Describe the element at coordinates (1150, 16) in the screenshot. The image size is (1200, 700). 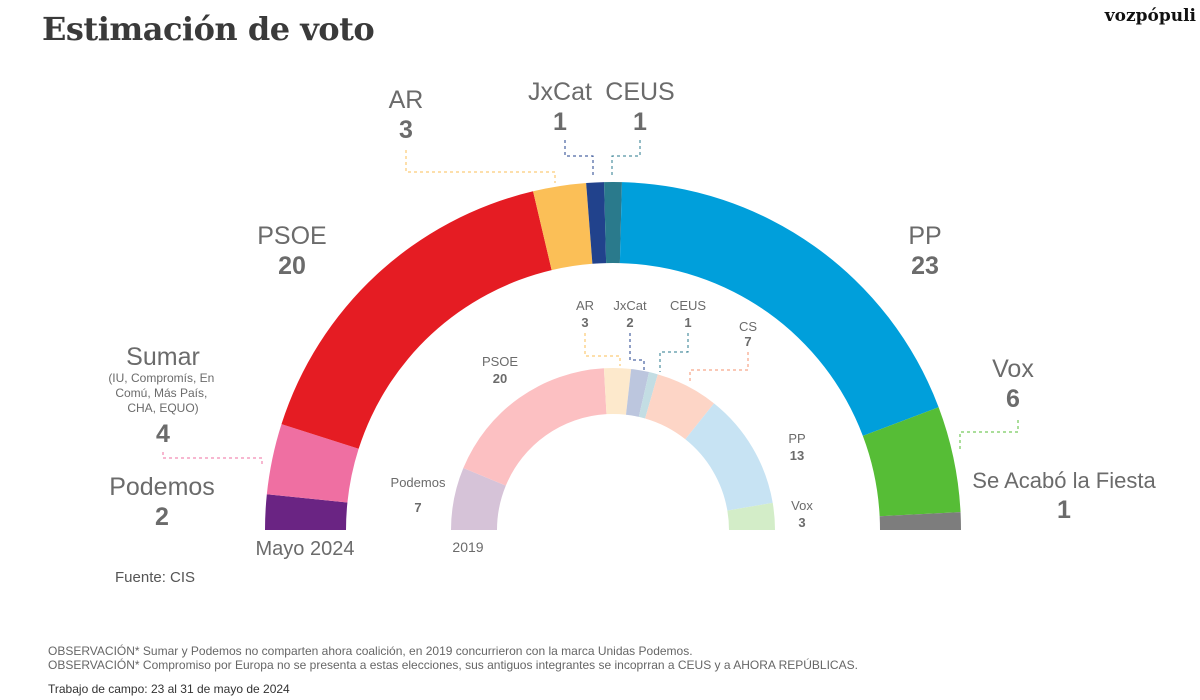
I see `brand-logo: vozpópuli` at that location.